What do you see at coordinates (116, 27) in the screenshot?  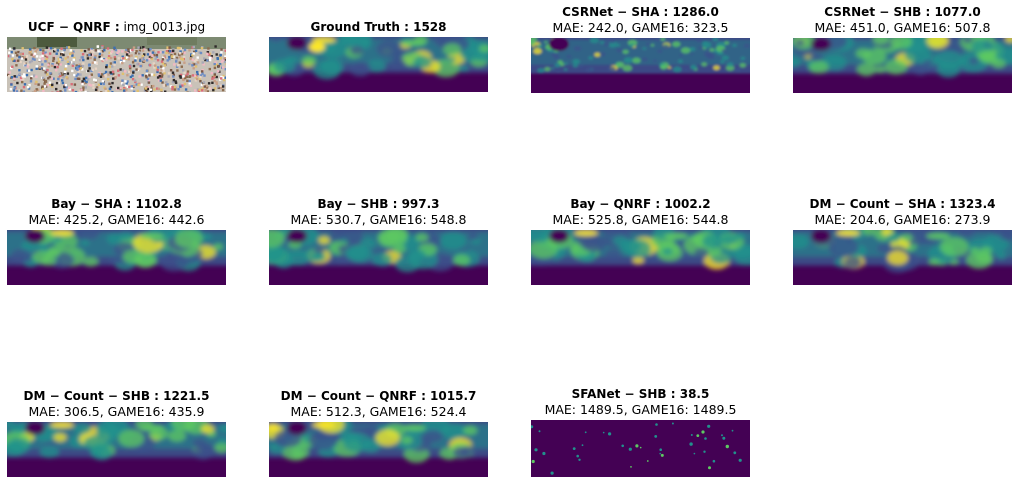 I see `panel-title: UCF − QNRF : img_0013.jpg` at bounding box center [116, 27].